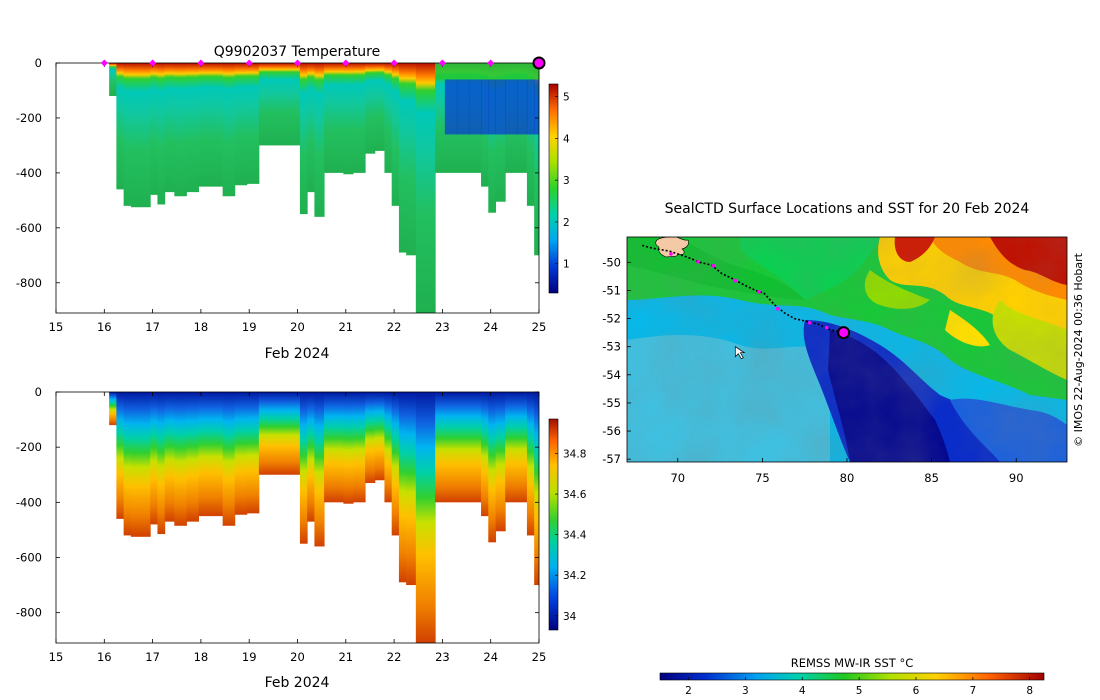  I want to click on x-tick-label: 24, so click(490, 657).